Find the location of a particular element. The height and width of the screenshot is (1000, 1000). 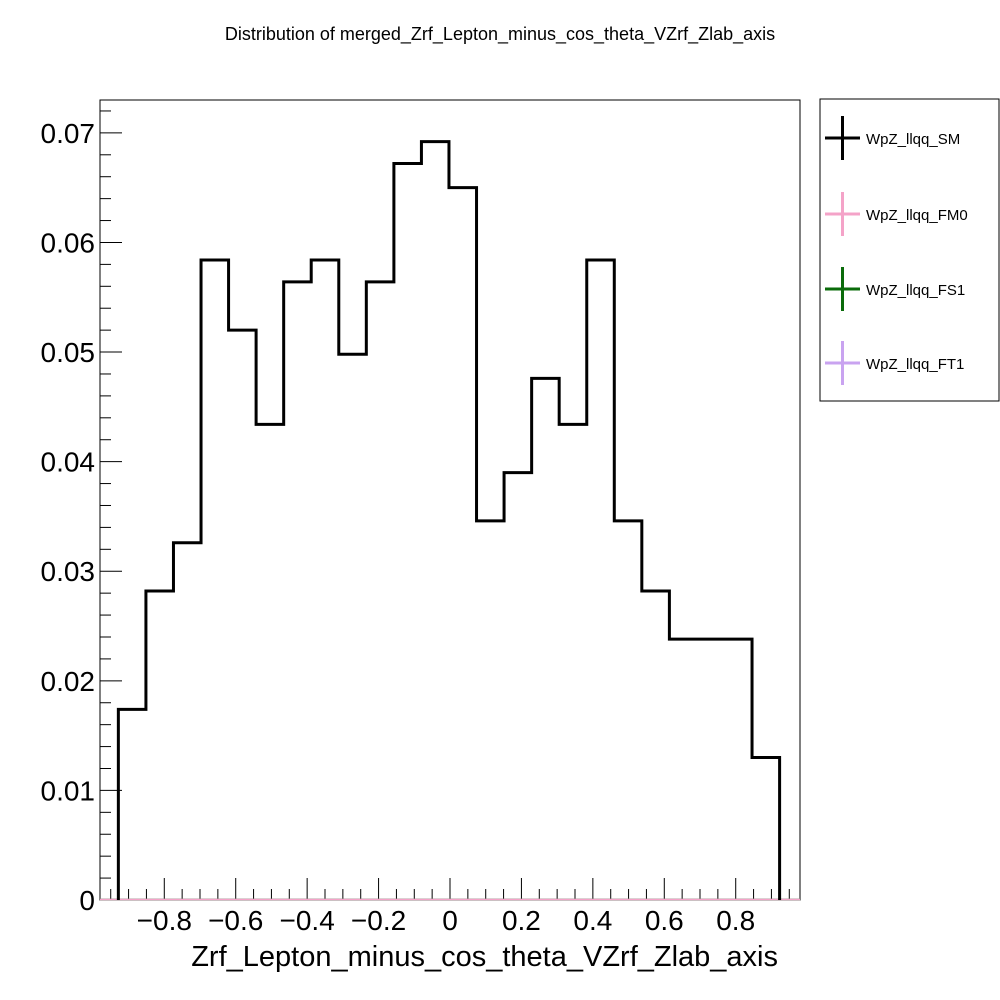

y-tick-label: 0.01 is located at coordinates (68, 790).